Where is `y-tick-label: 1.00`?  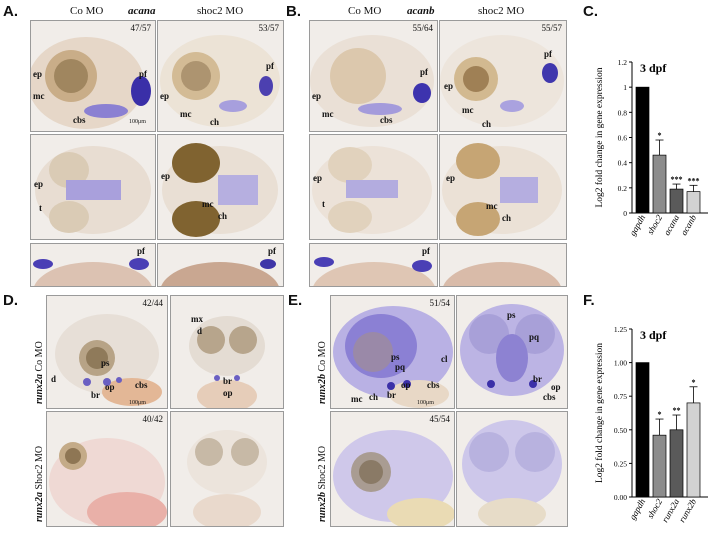
y-tick-label: 1.00 is located at coordinates (620, 363).